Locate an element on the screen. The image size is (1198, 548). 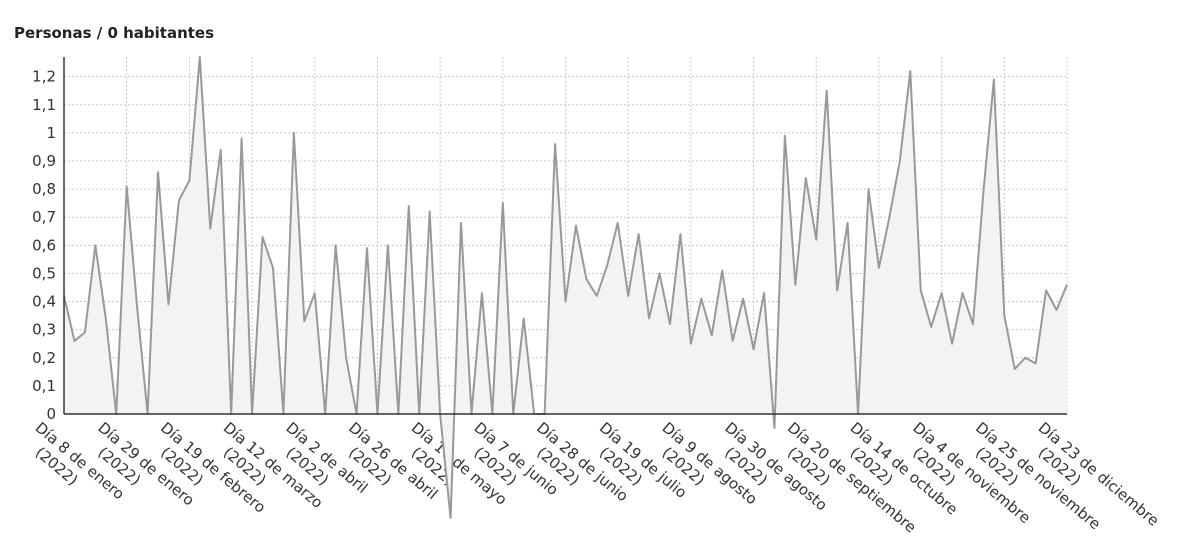
y-tick-label: 0,3 is located at coordinates (44, 330).